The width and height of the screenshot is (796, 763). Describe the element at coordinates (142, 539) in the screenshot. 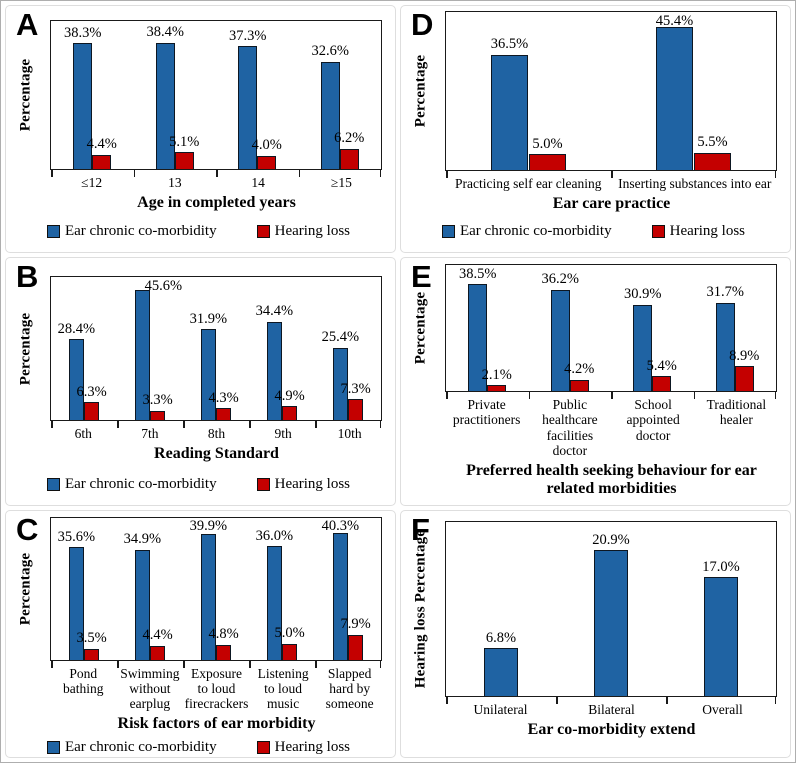

I see `bar-value-label: 34.9%` at that location.